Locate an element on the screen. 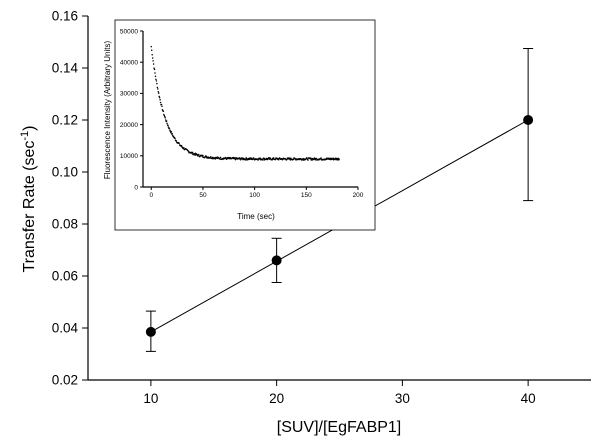 The width and height of the screenshot is (594, 440). main-y-tick-label: 0.06 is located at coordinates (65, 276).